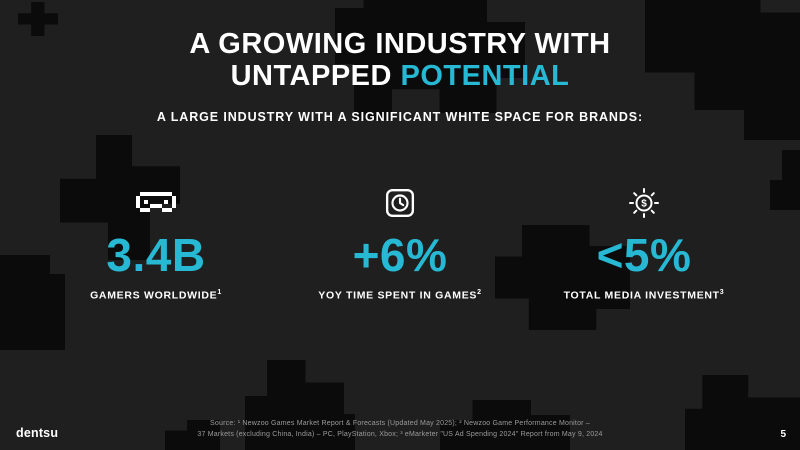 The image size is (800, 450). Describe the element at coordinates (400, 295) in the screenshot. I see `stat-label: YOY TIME SPENT IN GAMES2` at that location.